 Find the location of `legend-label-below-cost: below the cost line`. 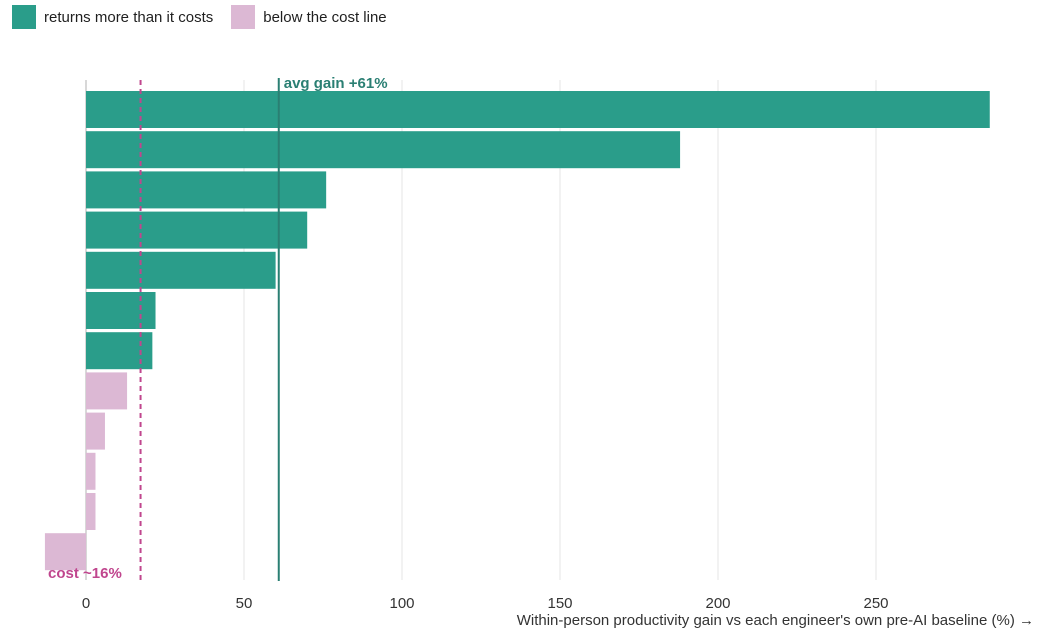

legend-label-below-cost: below the cost line is located at coordinates (325, 17).